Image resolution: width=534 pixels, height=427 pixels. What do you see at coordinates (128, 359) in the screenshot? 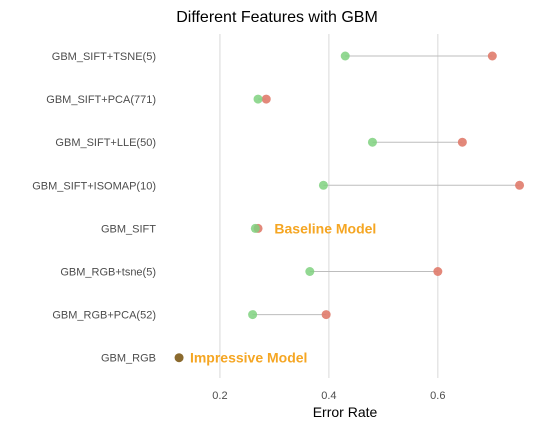
I see `category-label: GBM_RGB` at bounding box center [128, 359].